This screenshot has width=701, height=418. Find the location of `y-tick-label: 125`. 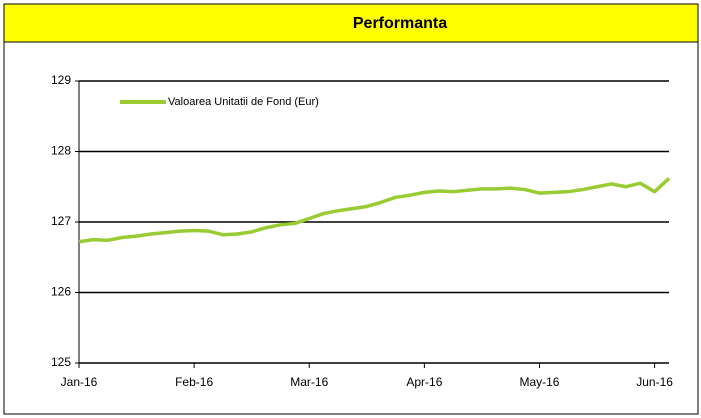

y-tick-label: 125 is located at coordinates (61, 362).